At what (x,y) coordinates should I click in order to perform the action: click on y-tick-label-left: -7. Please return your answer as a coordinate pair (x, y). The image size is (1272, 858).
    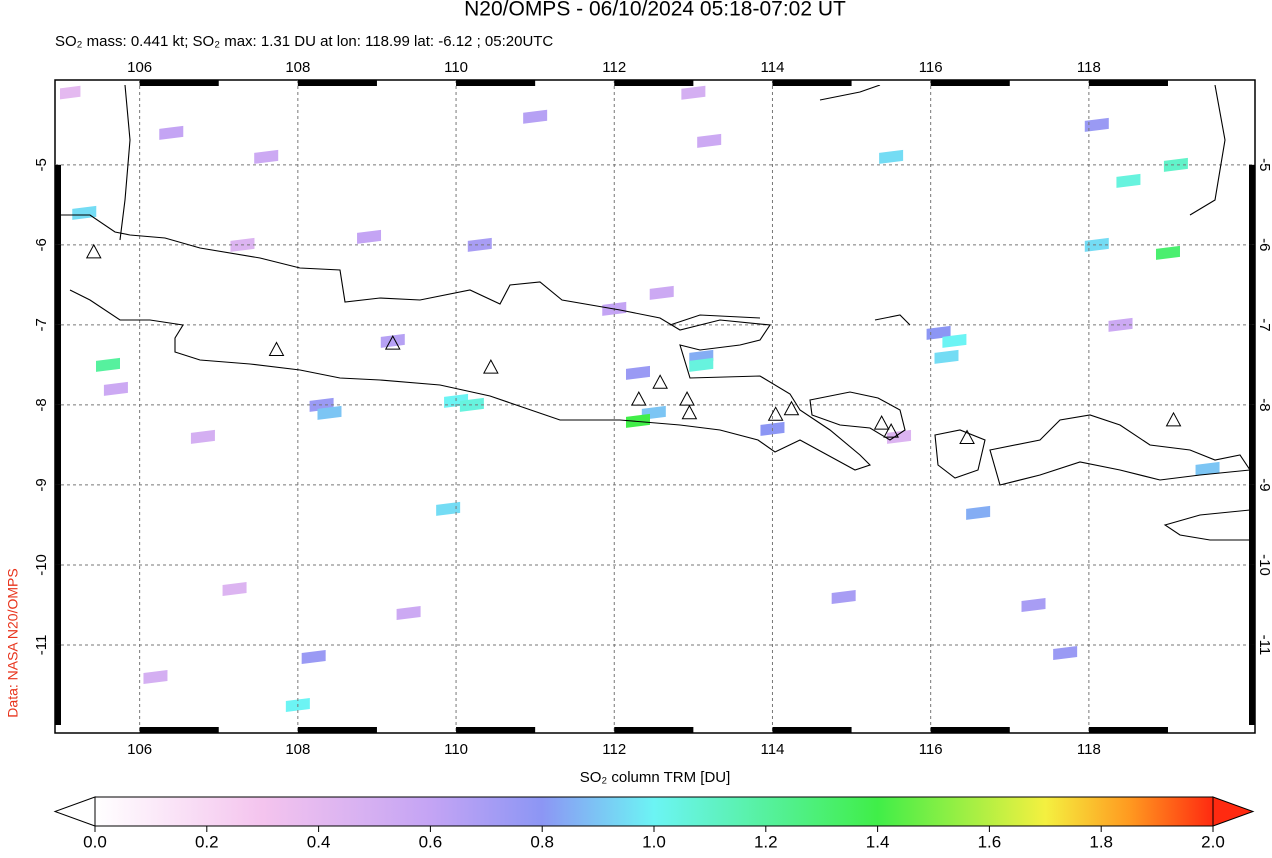
    Looking at the image, I should click on (41, 324).